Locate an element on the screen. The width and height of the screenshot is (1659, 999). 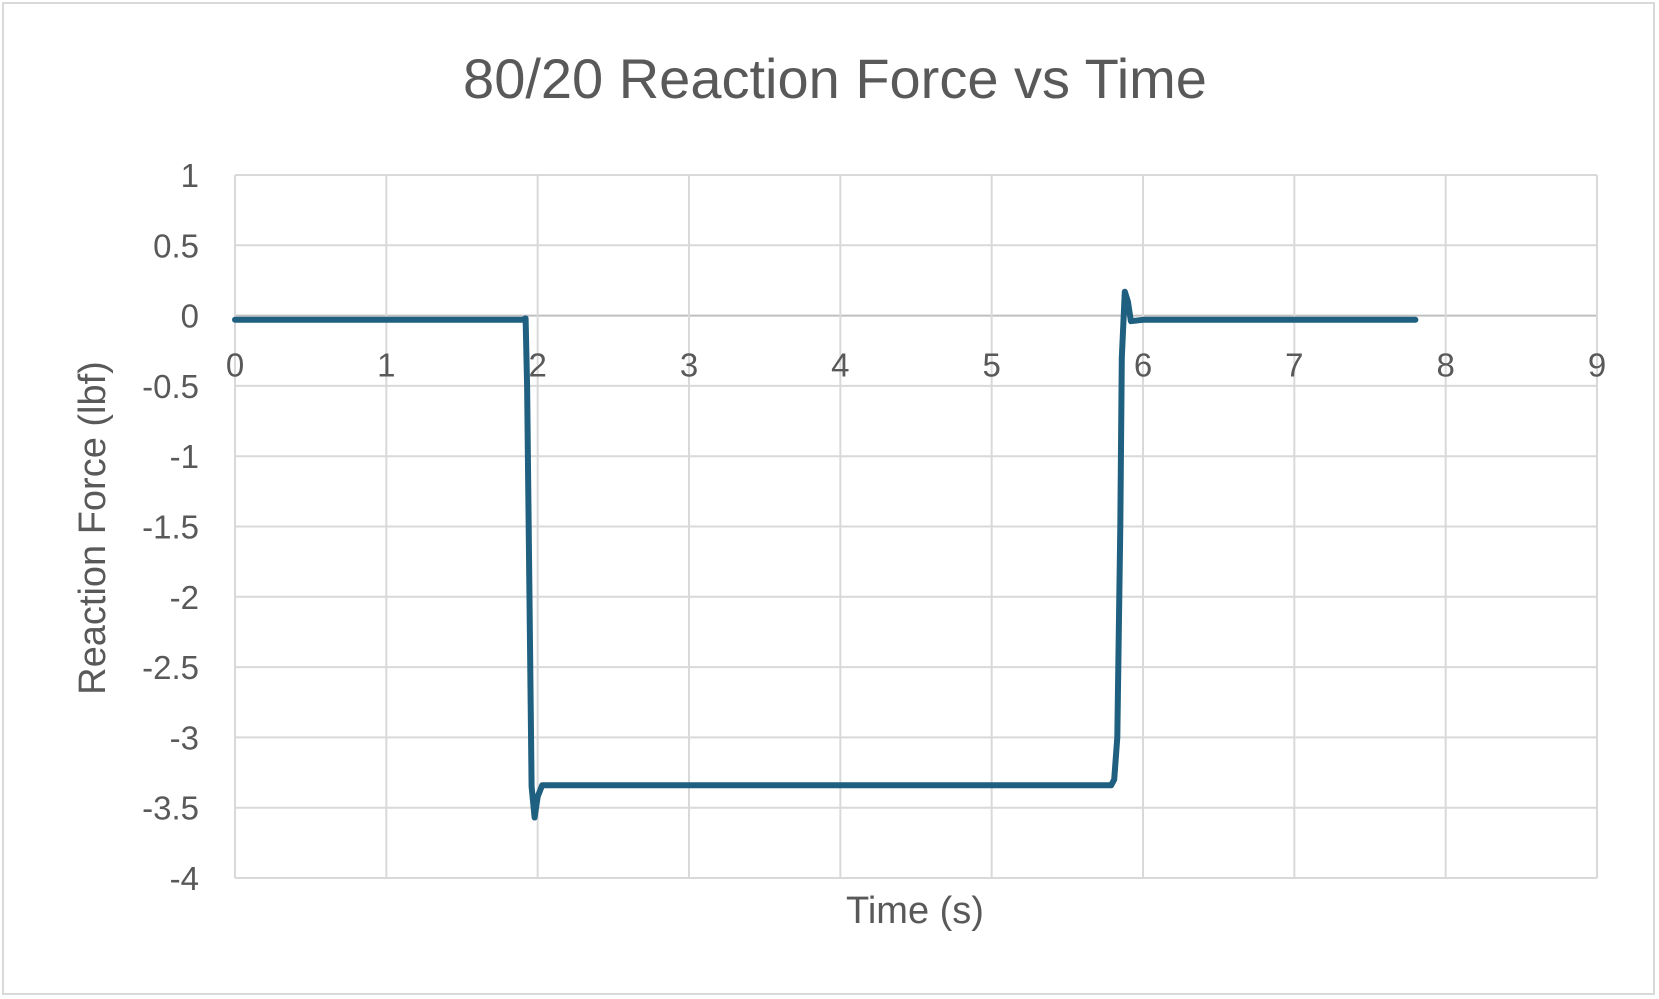
y-tick-label: 0 is located at coordinates (190, 316).